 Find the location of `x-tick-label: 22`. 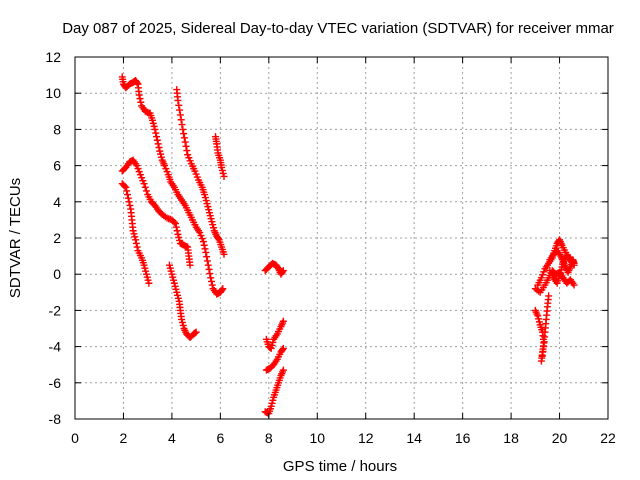

x-tick-label: 22 is located at coordinates (608, 438).